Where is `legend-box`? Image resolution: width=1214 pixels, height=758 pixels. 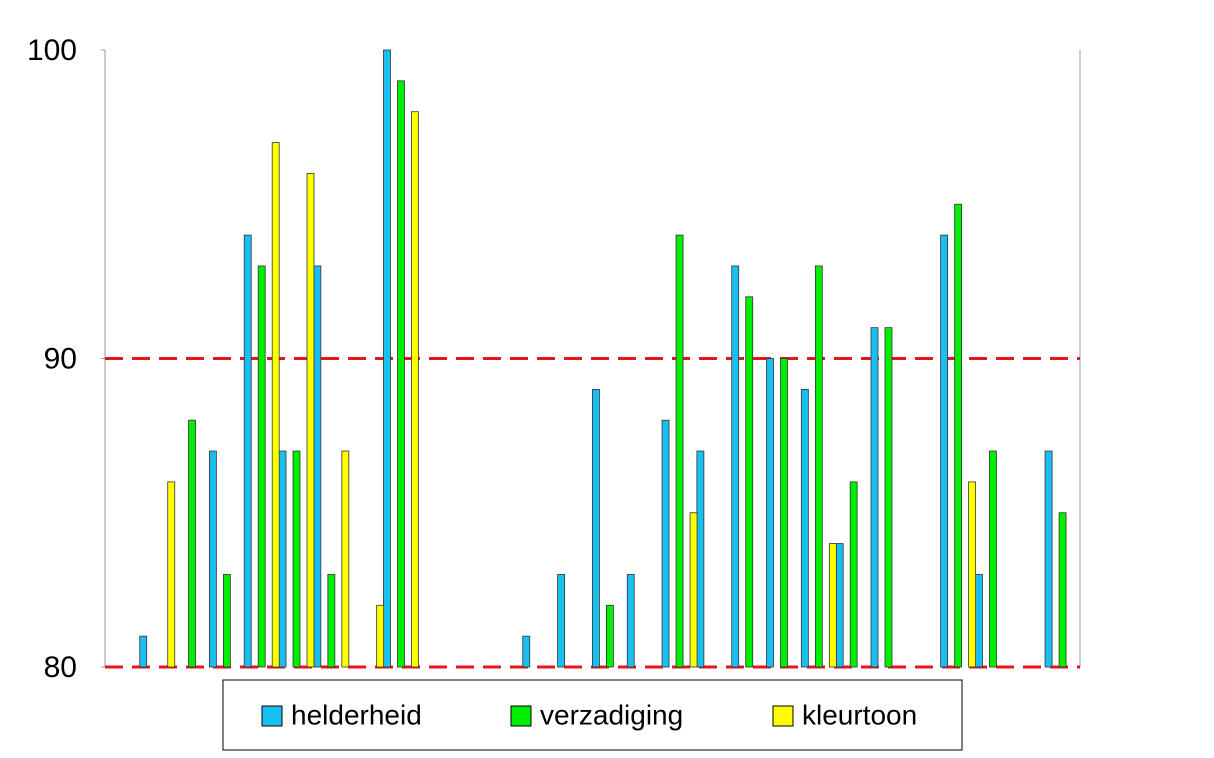
legend-box is located at coordinates (592, 715).